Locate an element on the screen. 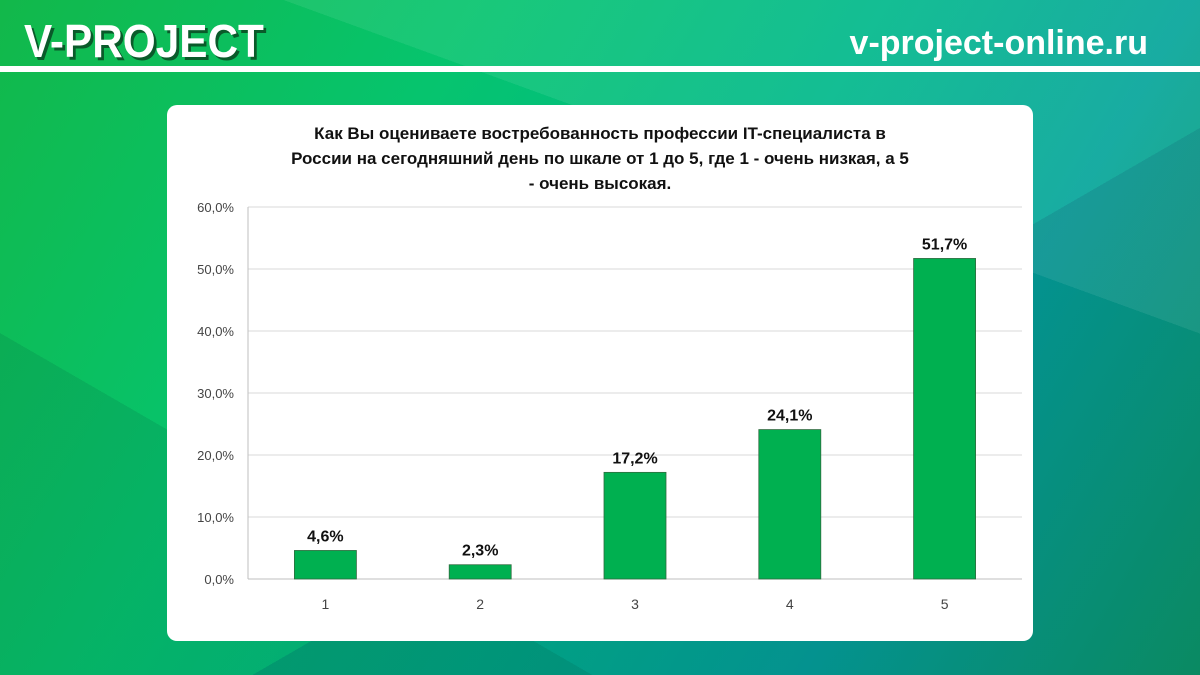 Image resolution: width=1200 pixels, height=675 pixels. site-url: v-project-online.ru is located at coordinates (998, 43).